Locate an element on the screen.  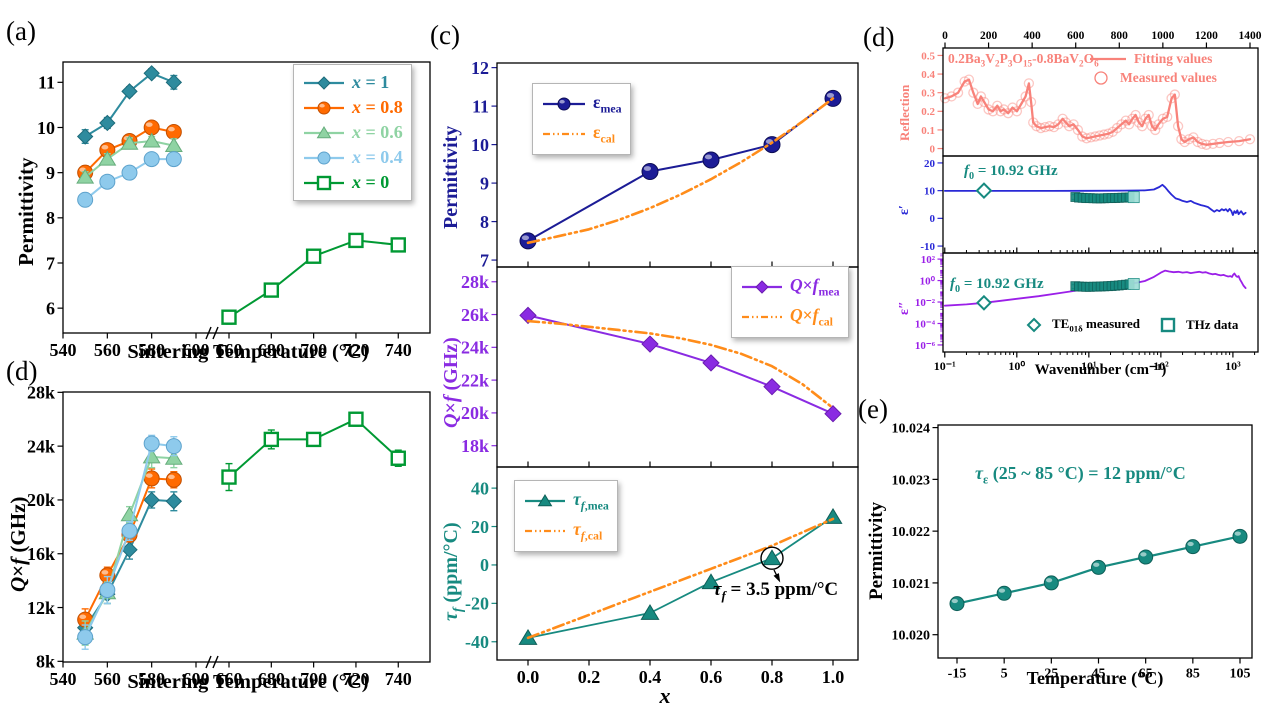
legend-item-tauf-cal: τf,cal is located at coordinates (566, 531).